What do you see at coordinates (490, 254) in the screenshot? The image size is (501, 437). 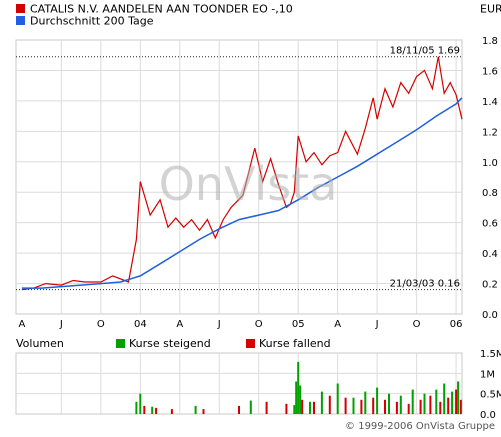 I see `y-tick-label: 0.4` at bounding box center [490, 254].